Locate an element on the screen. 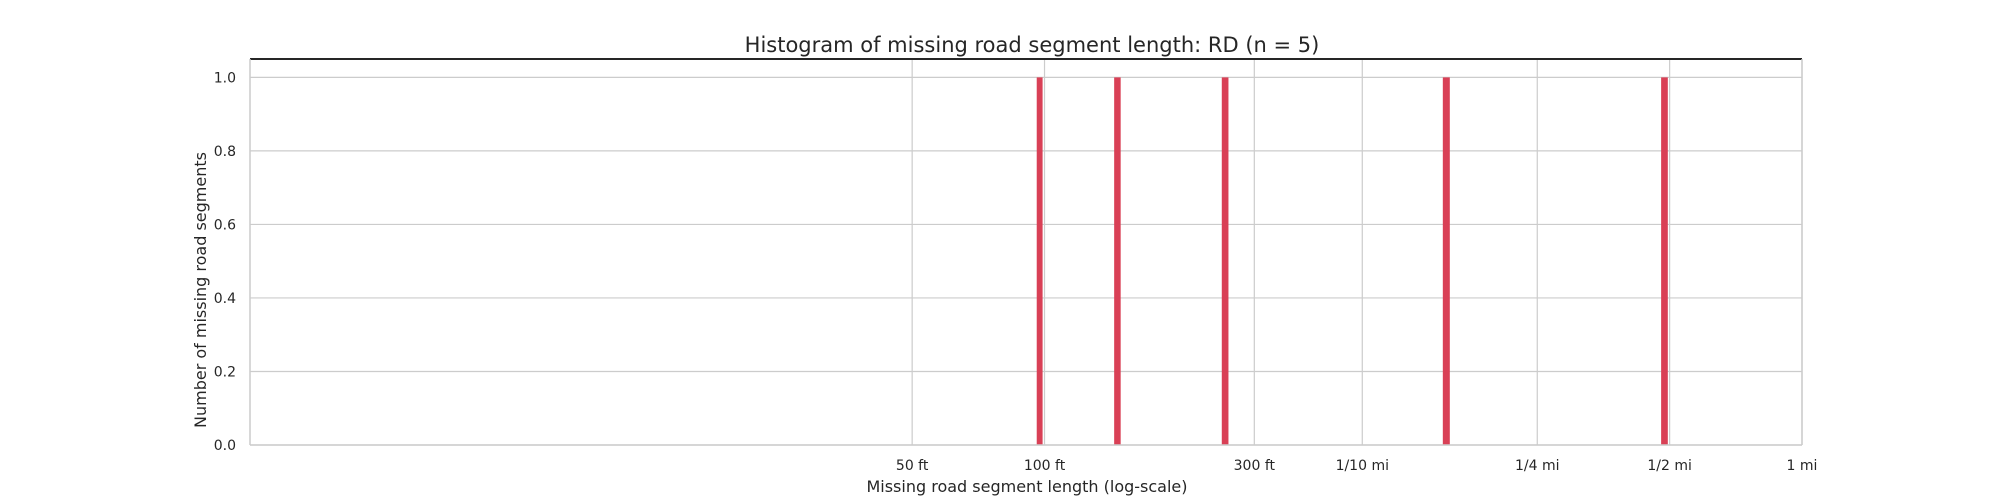 Image resolution: width=2000 pixels, height=504 pixels. y-tick-label: 0.0 is located at coordinates (225, 446).